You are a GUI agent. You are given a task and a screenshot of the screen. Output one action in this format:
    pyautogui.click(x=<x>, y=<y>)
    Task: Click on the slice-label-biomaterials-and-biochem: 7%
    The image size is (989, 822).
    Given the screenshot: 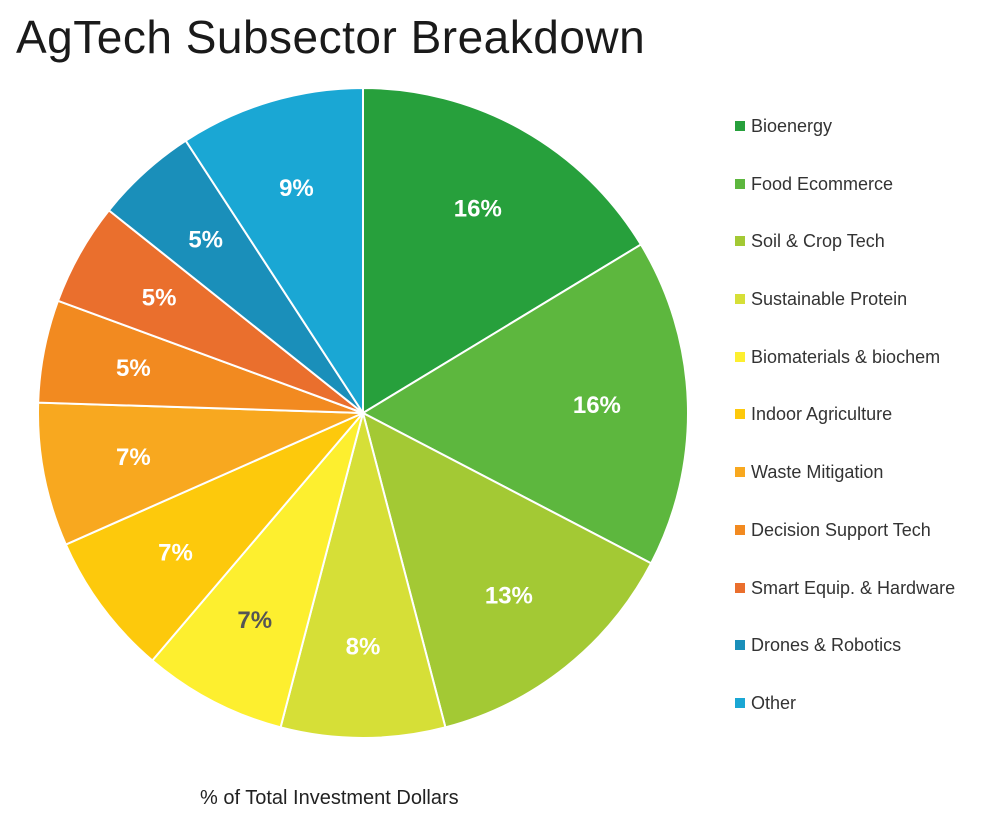 What is the action you would take?
    pyautogui.click(x=254, y=620)
    